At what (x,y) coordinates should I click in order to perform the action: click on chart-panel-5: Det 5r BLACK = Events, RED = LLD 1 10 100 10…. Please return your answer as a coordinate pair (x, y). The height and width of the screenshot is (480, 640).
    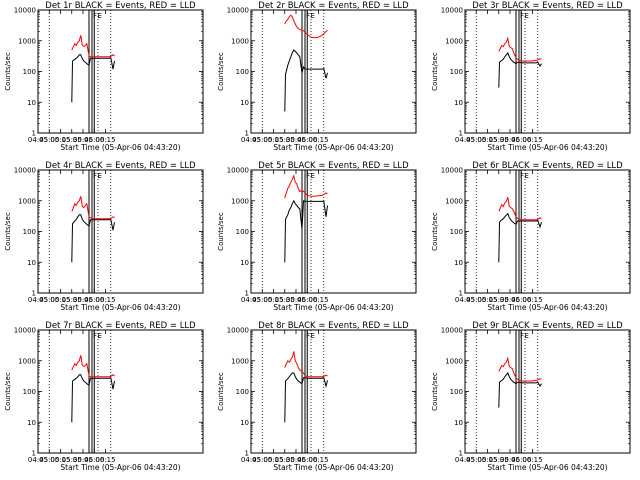
    Looking at the image, I should click on (317, 236).